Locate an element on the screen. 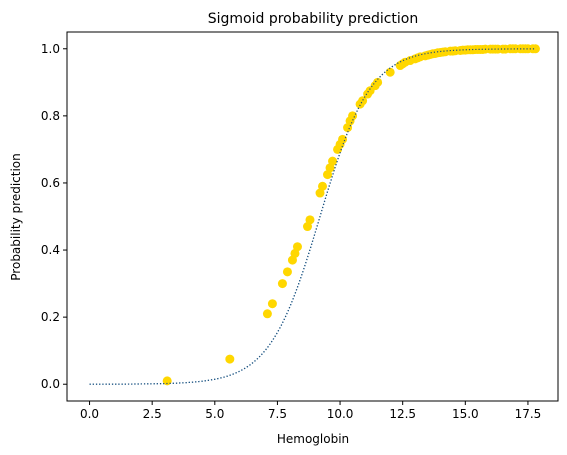 The height and width of the screenshot is (455, 567). x-tick-label: 12.5 is located at coordinates (402, 414).